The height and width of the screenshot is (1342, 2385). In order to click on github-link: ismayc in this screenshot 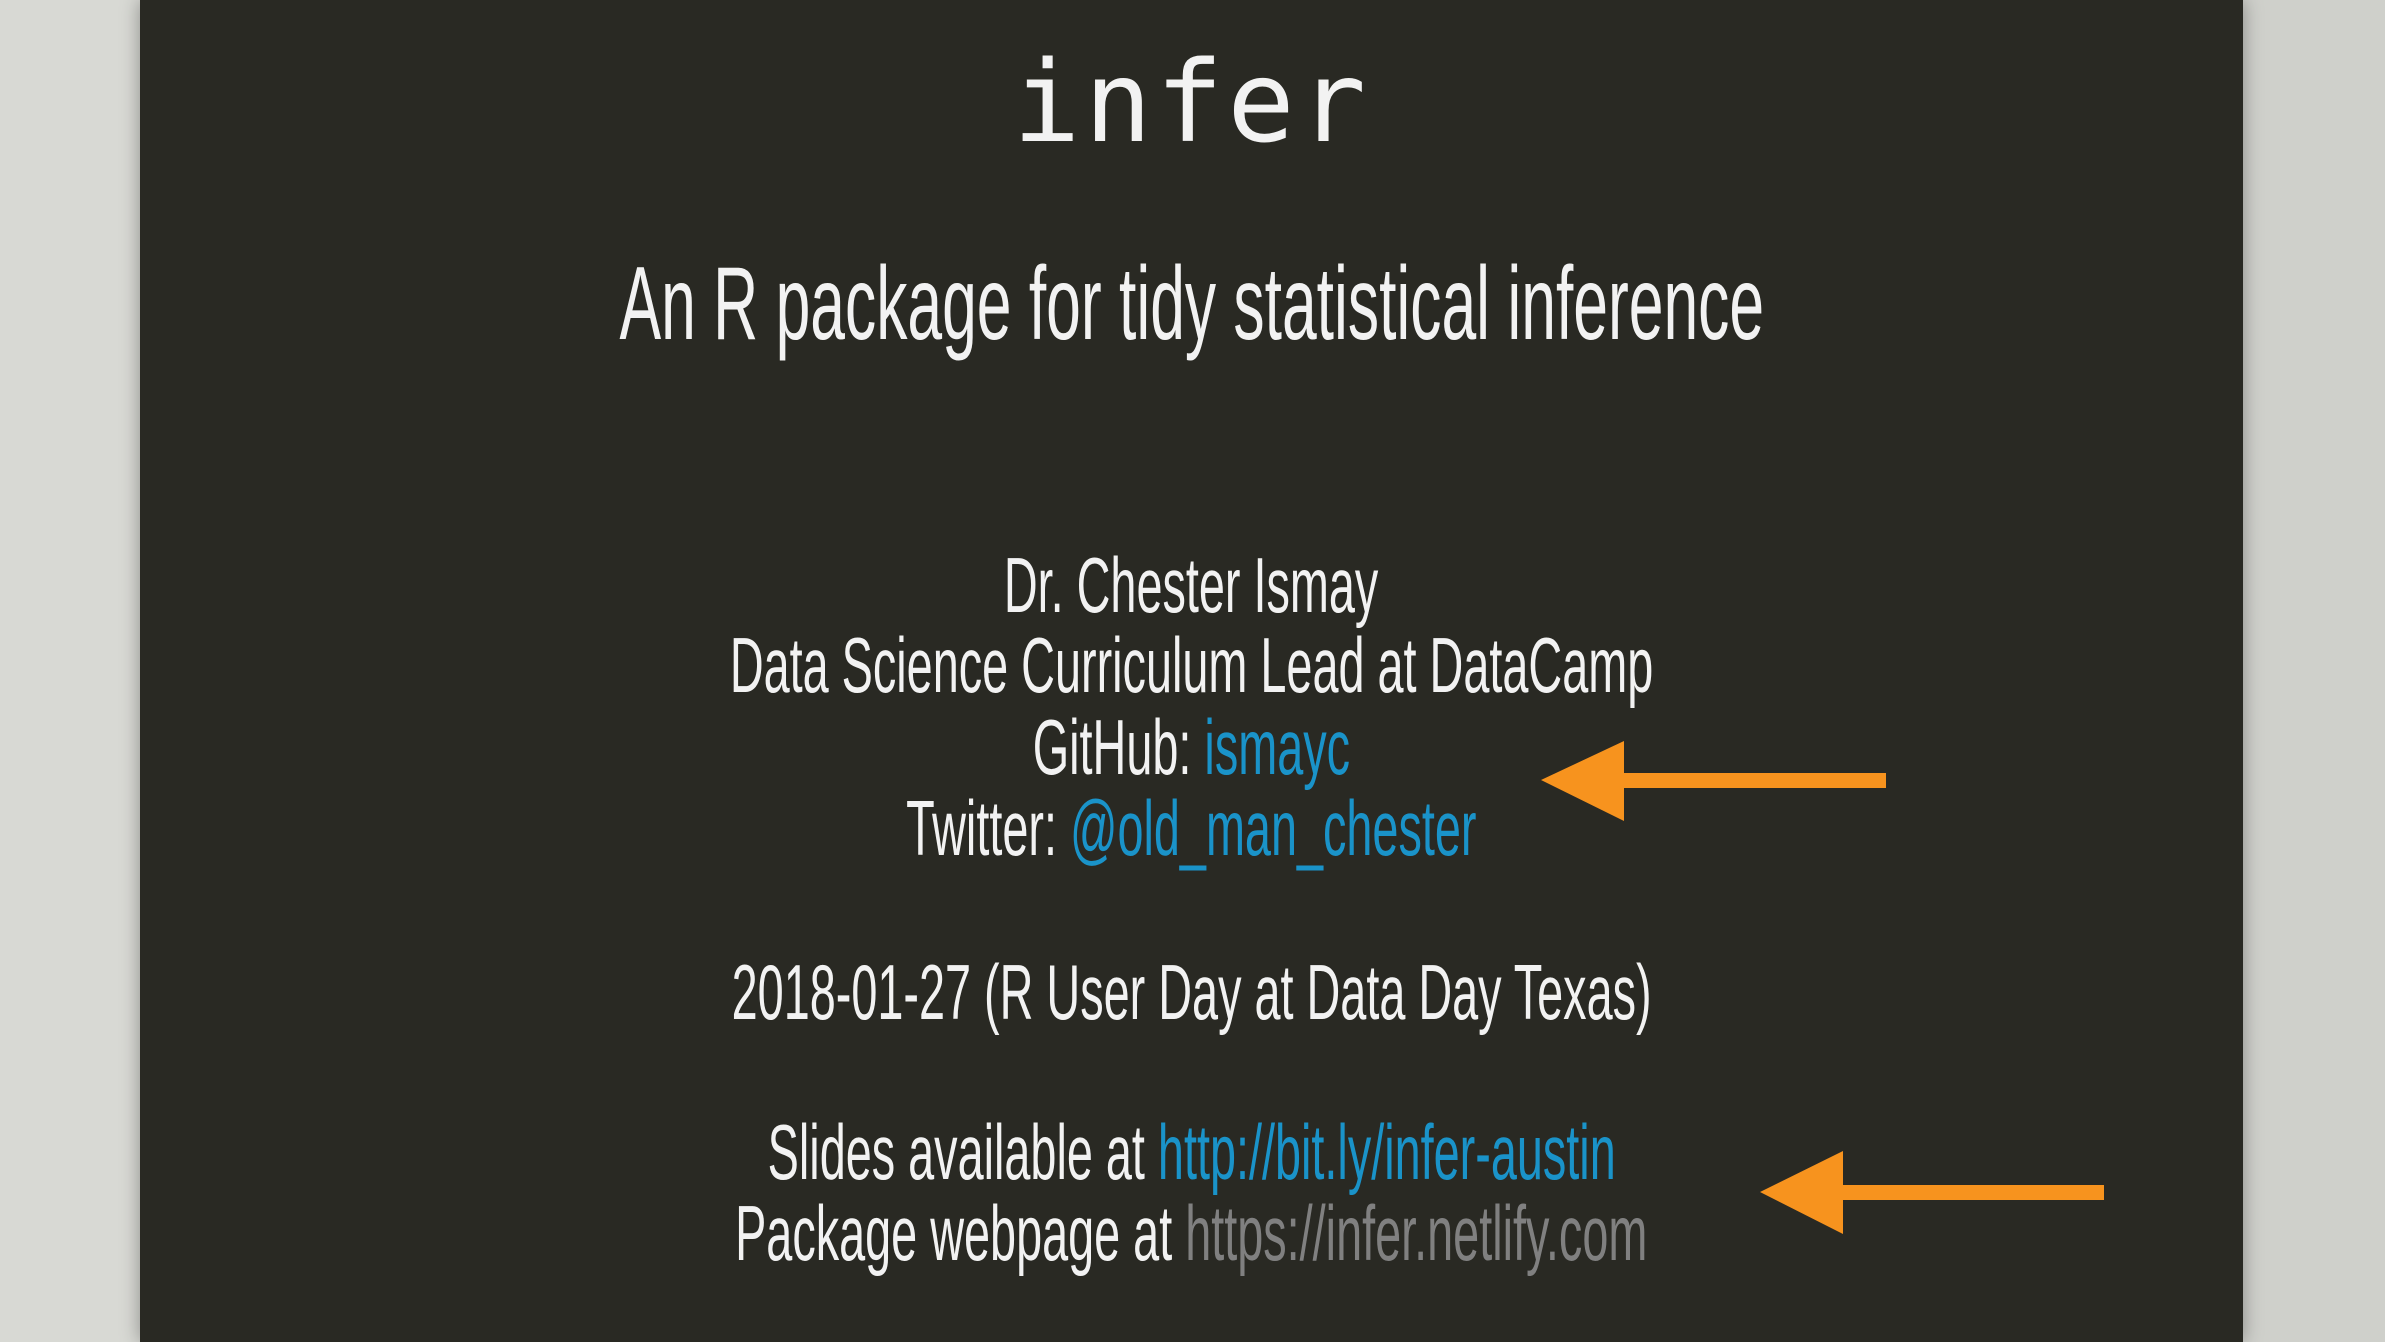, I will do `click(1277, 747)`.